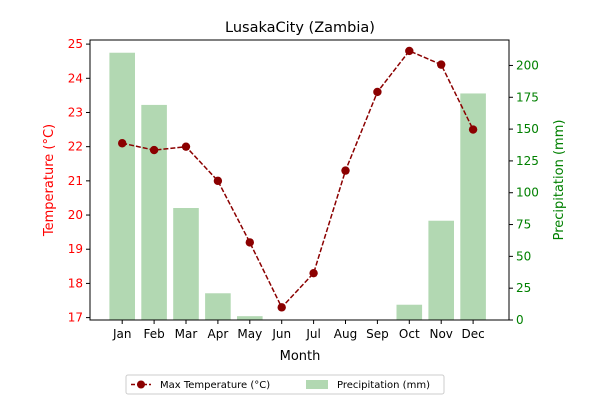 The width and height of the screenshot is (600, 400). I want to click on legend-marker-swatch, so click(141, 384).